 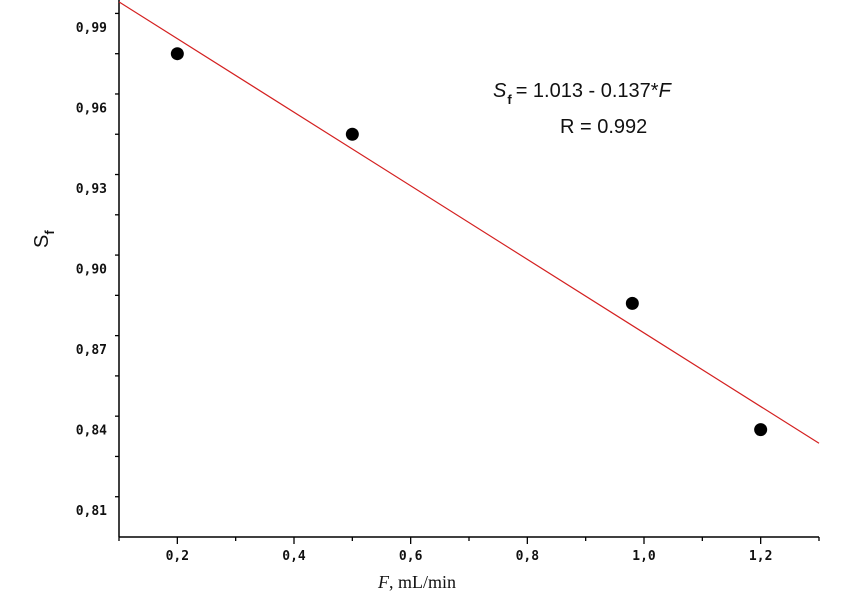 What do you see at coordinates (91, 511) in the screenshot?
I see `y-tick-label: 0,81` at bounding box center [91, 511].